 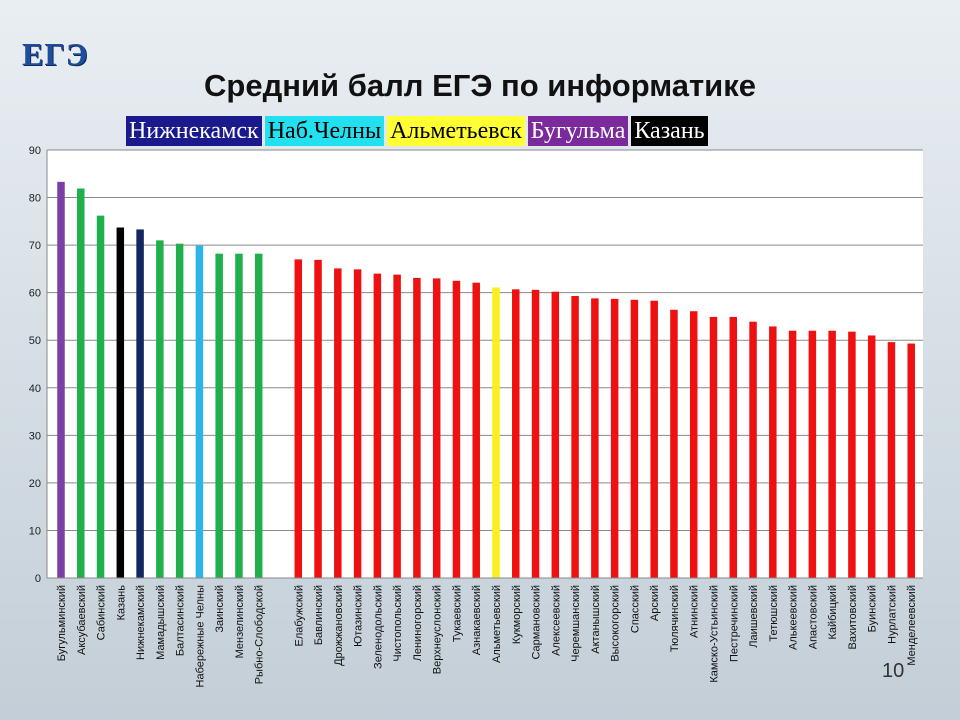 What do you see at coordinates (35, 199) in the screenshot?
I see `y-tick-label: 80` at bounding box center [35, 199].